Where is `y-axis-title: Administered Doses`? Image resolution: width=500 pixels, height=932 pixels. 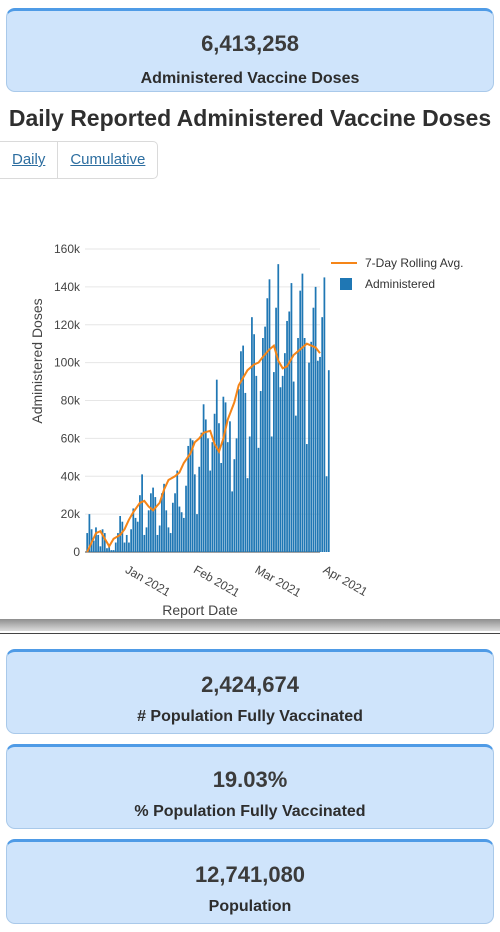 y-axis-title: Administered Doses is located at coordinates (37, 360).